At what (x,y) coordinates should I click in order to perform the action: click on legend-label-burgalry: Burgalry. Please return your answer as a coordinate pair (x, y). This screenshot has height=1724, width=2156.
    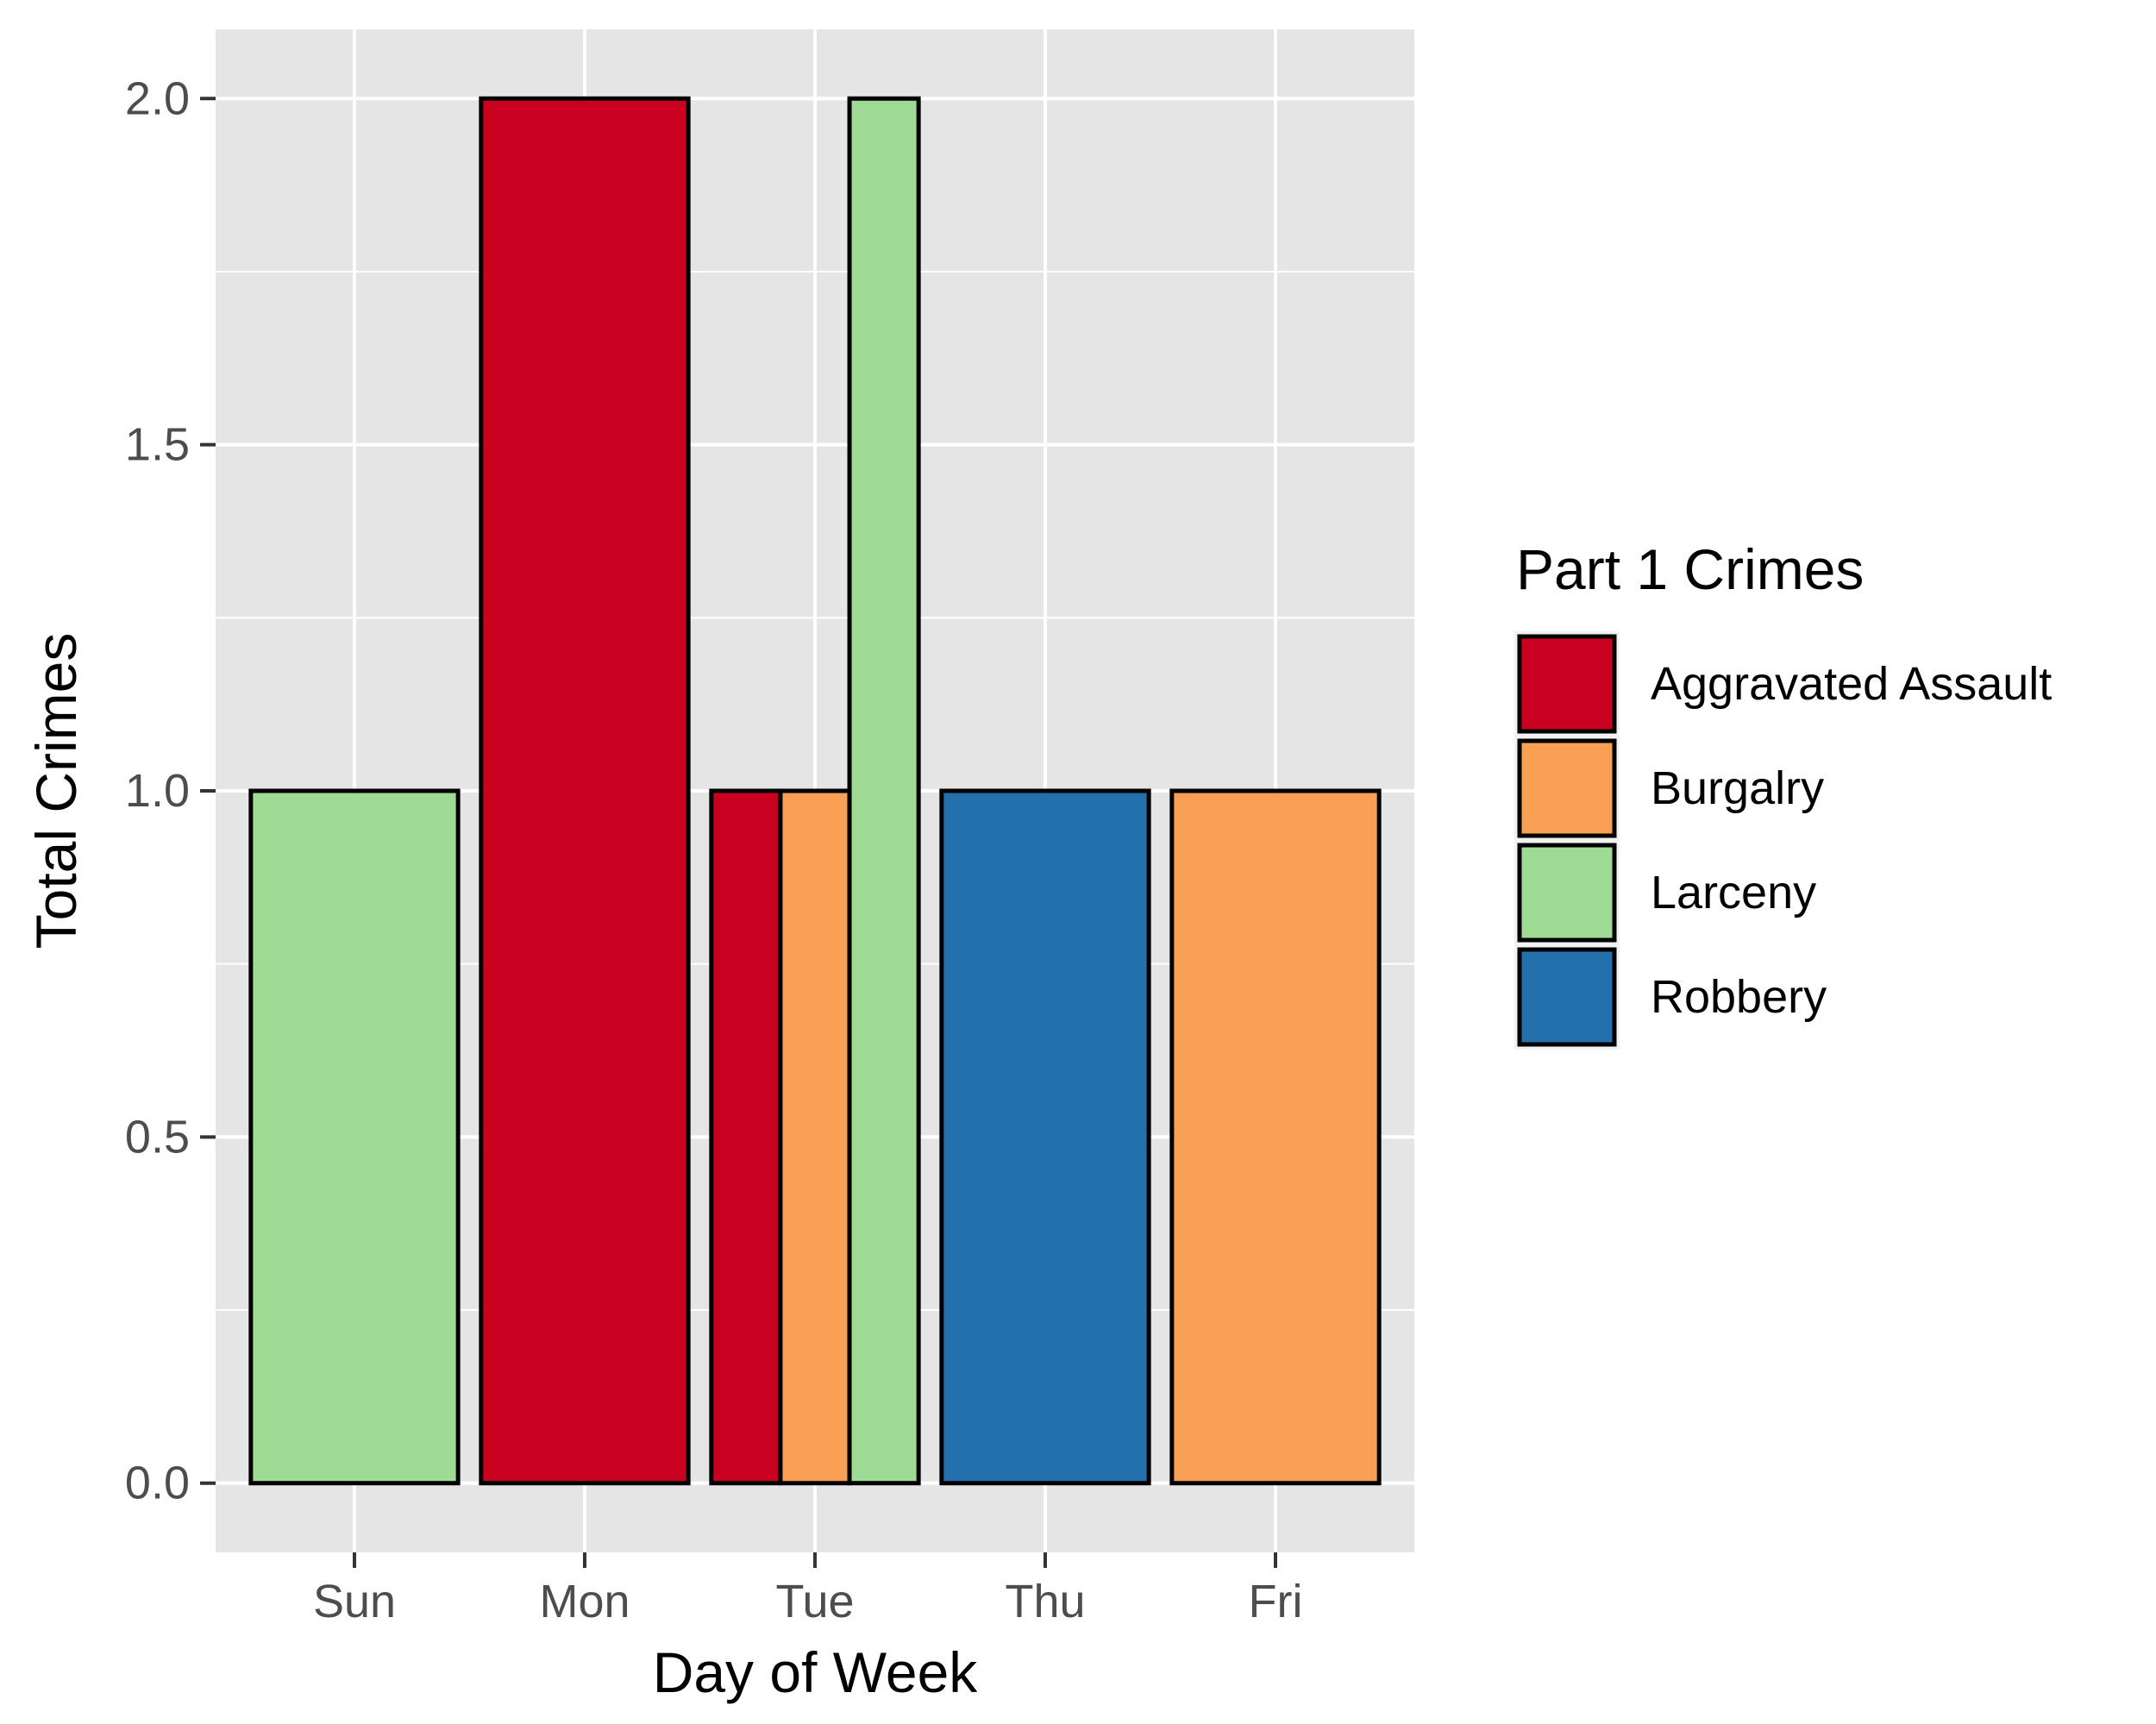
    Looking at the image, I should click on (1737, 788).